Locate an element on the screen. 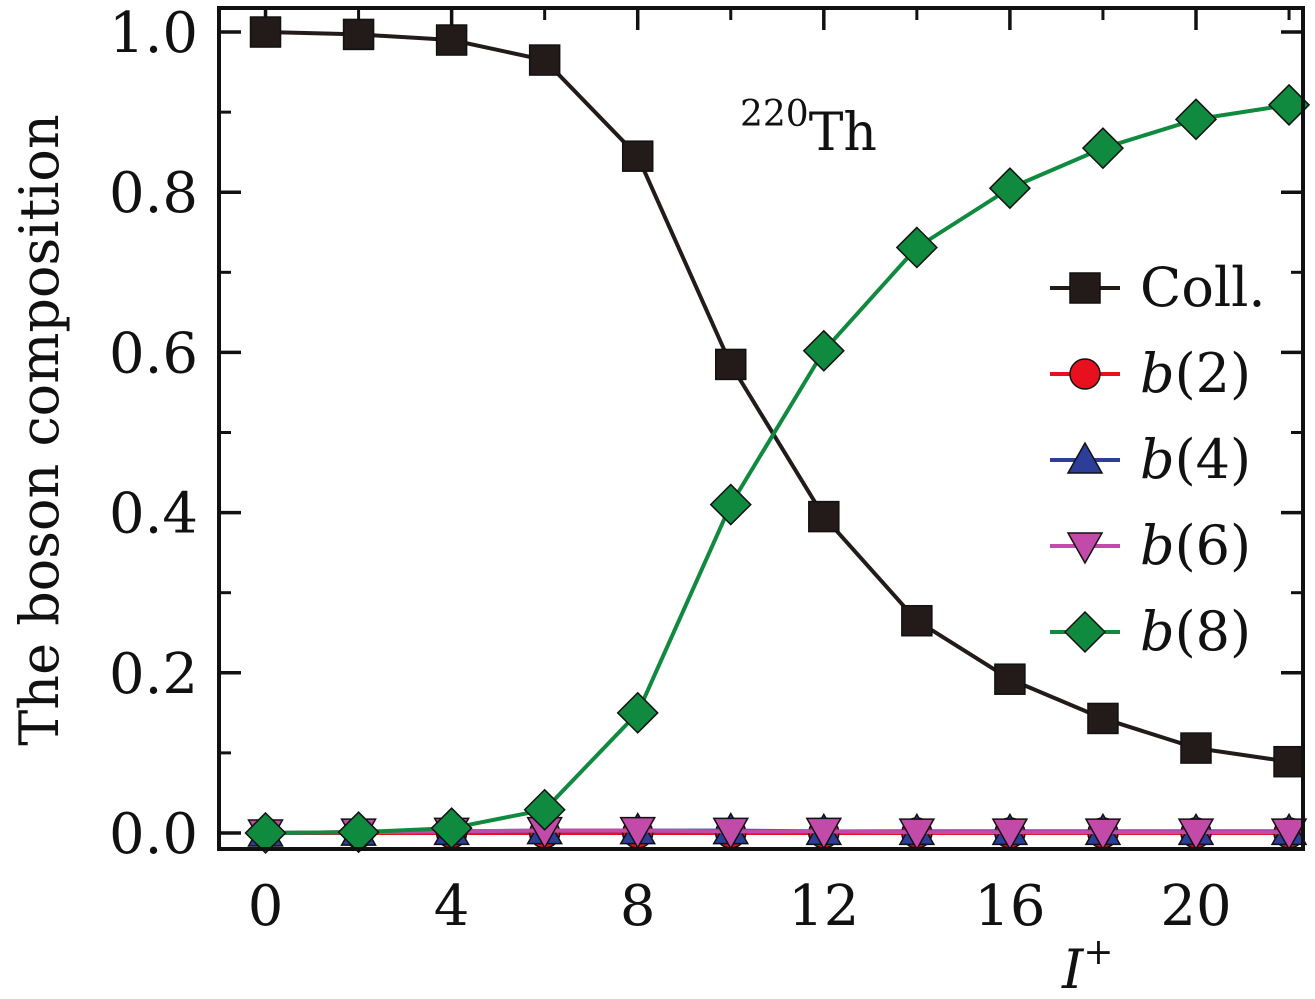 The image size is (1315, 999). y-tick-label: 0.4 is located at coordinates (153, 514).